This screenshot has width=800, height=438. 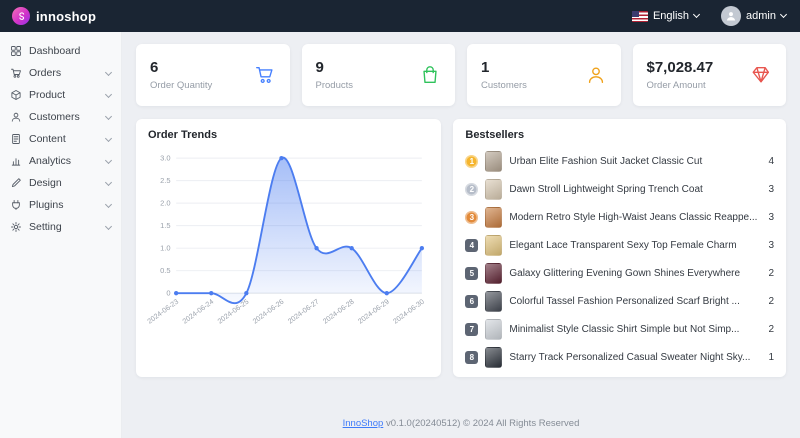 What do you see at coordinates (163, 312) in the screenshot?
I see `svg-text: 2024-06-23` at bounding box center [163, 312].